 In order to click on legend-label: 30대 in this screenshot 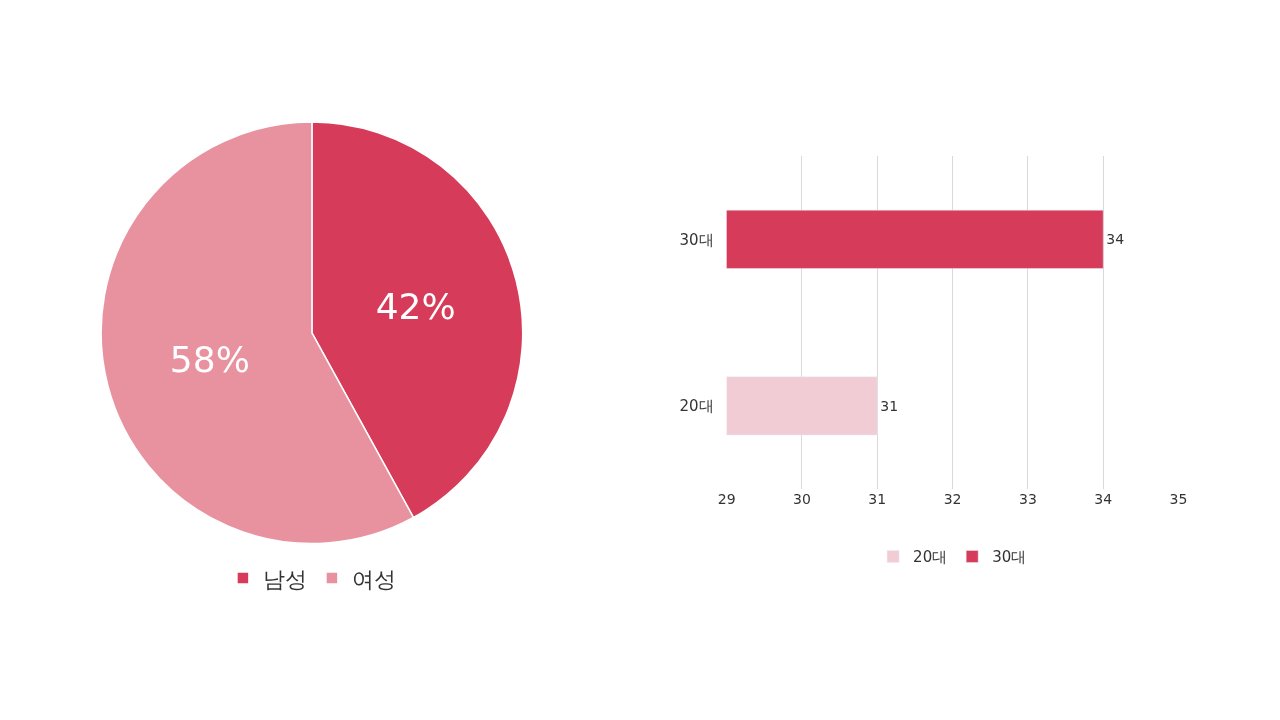, I will do `click(1009, 557)`.